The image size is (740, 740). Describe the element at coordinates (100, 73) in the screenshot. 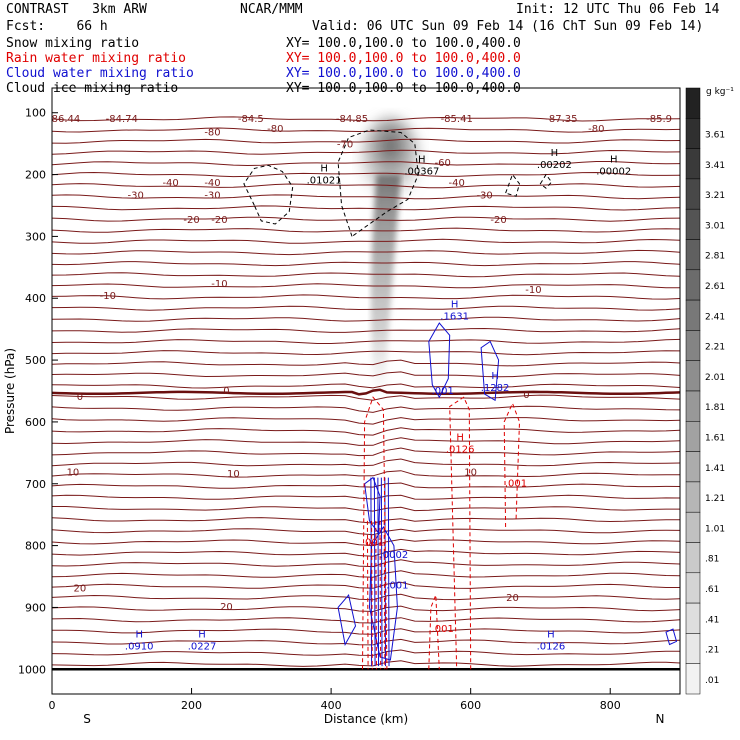

I see `field-cloudwater-name: Cloud water mixing ratio` at that location.